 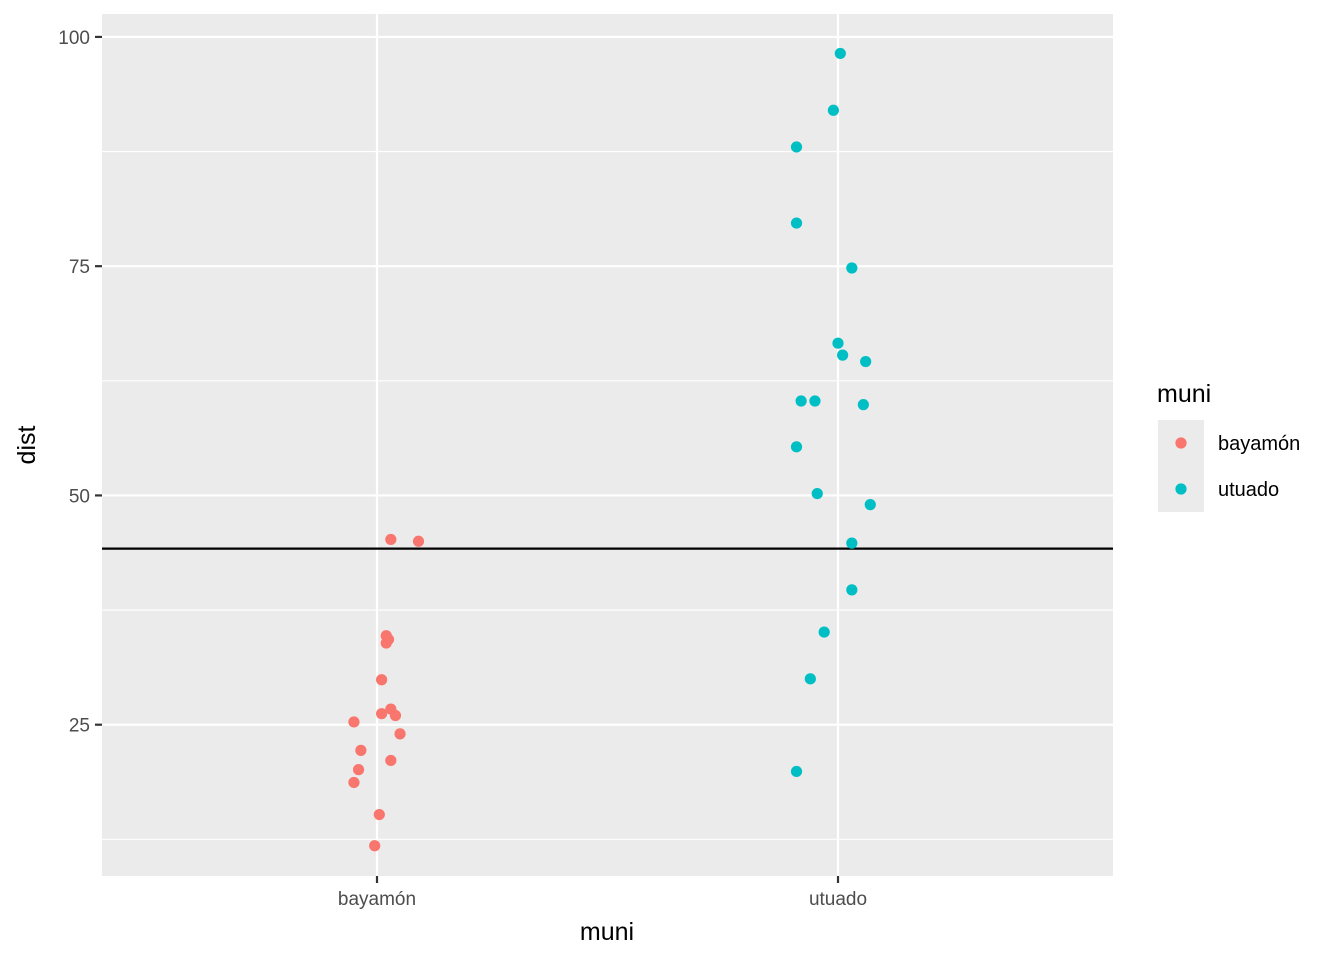 I want to click on y-tick-label: 100, so click(x=74, y=38).